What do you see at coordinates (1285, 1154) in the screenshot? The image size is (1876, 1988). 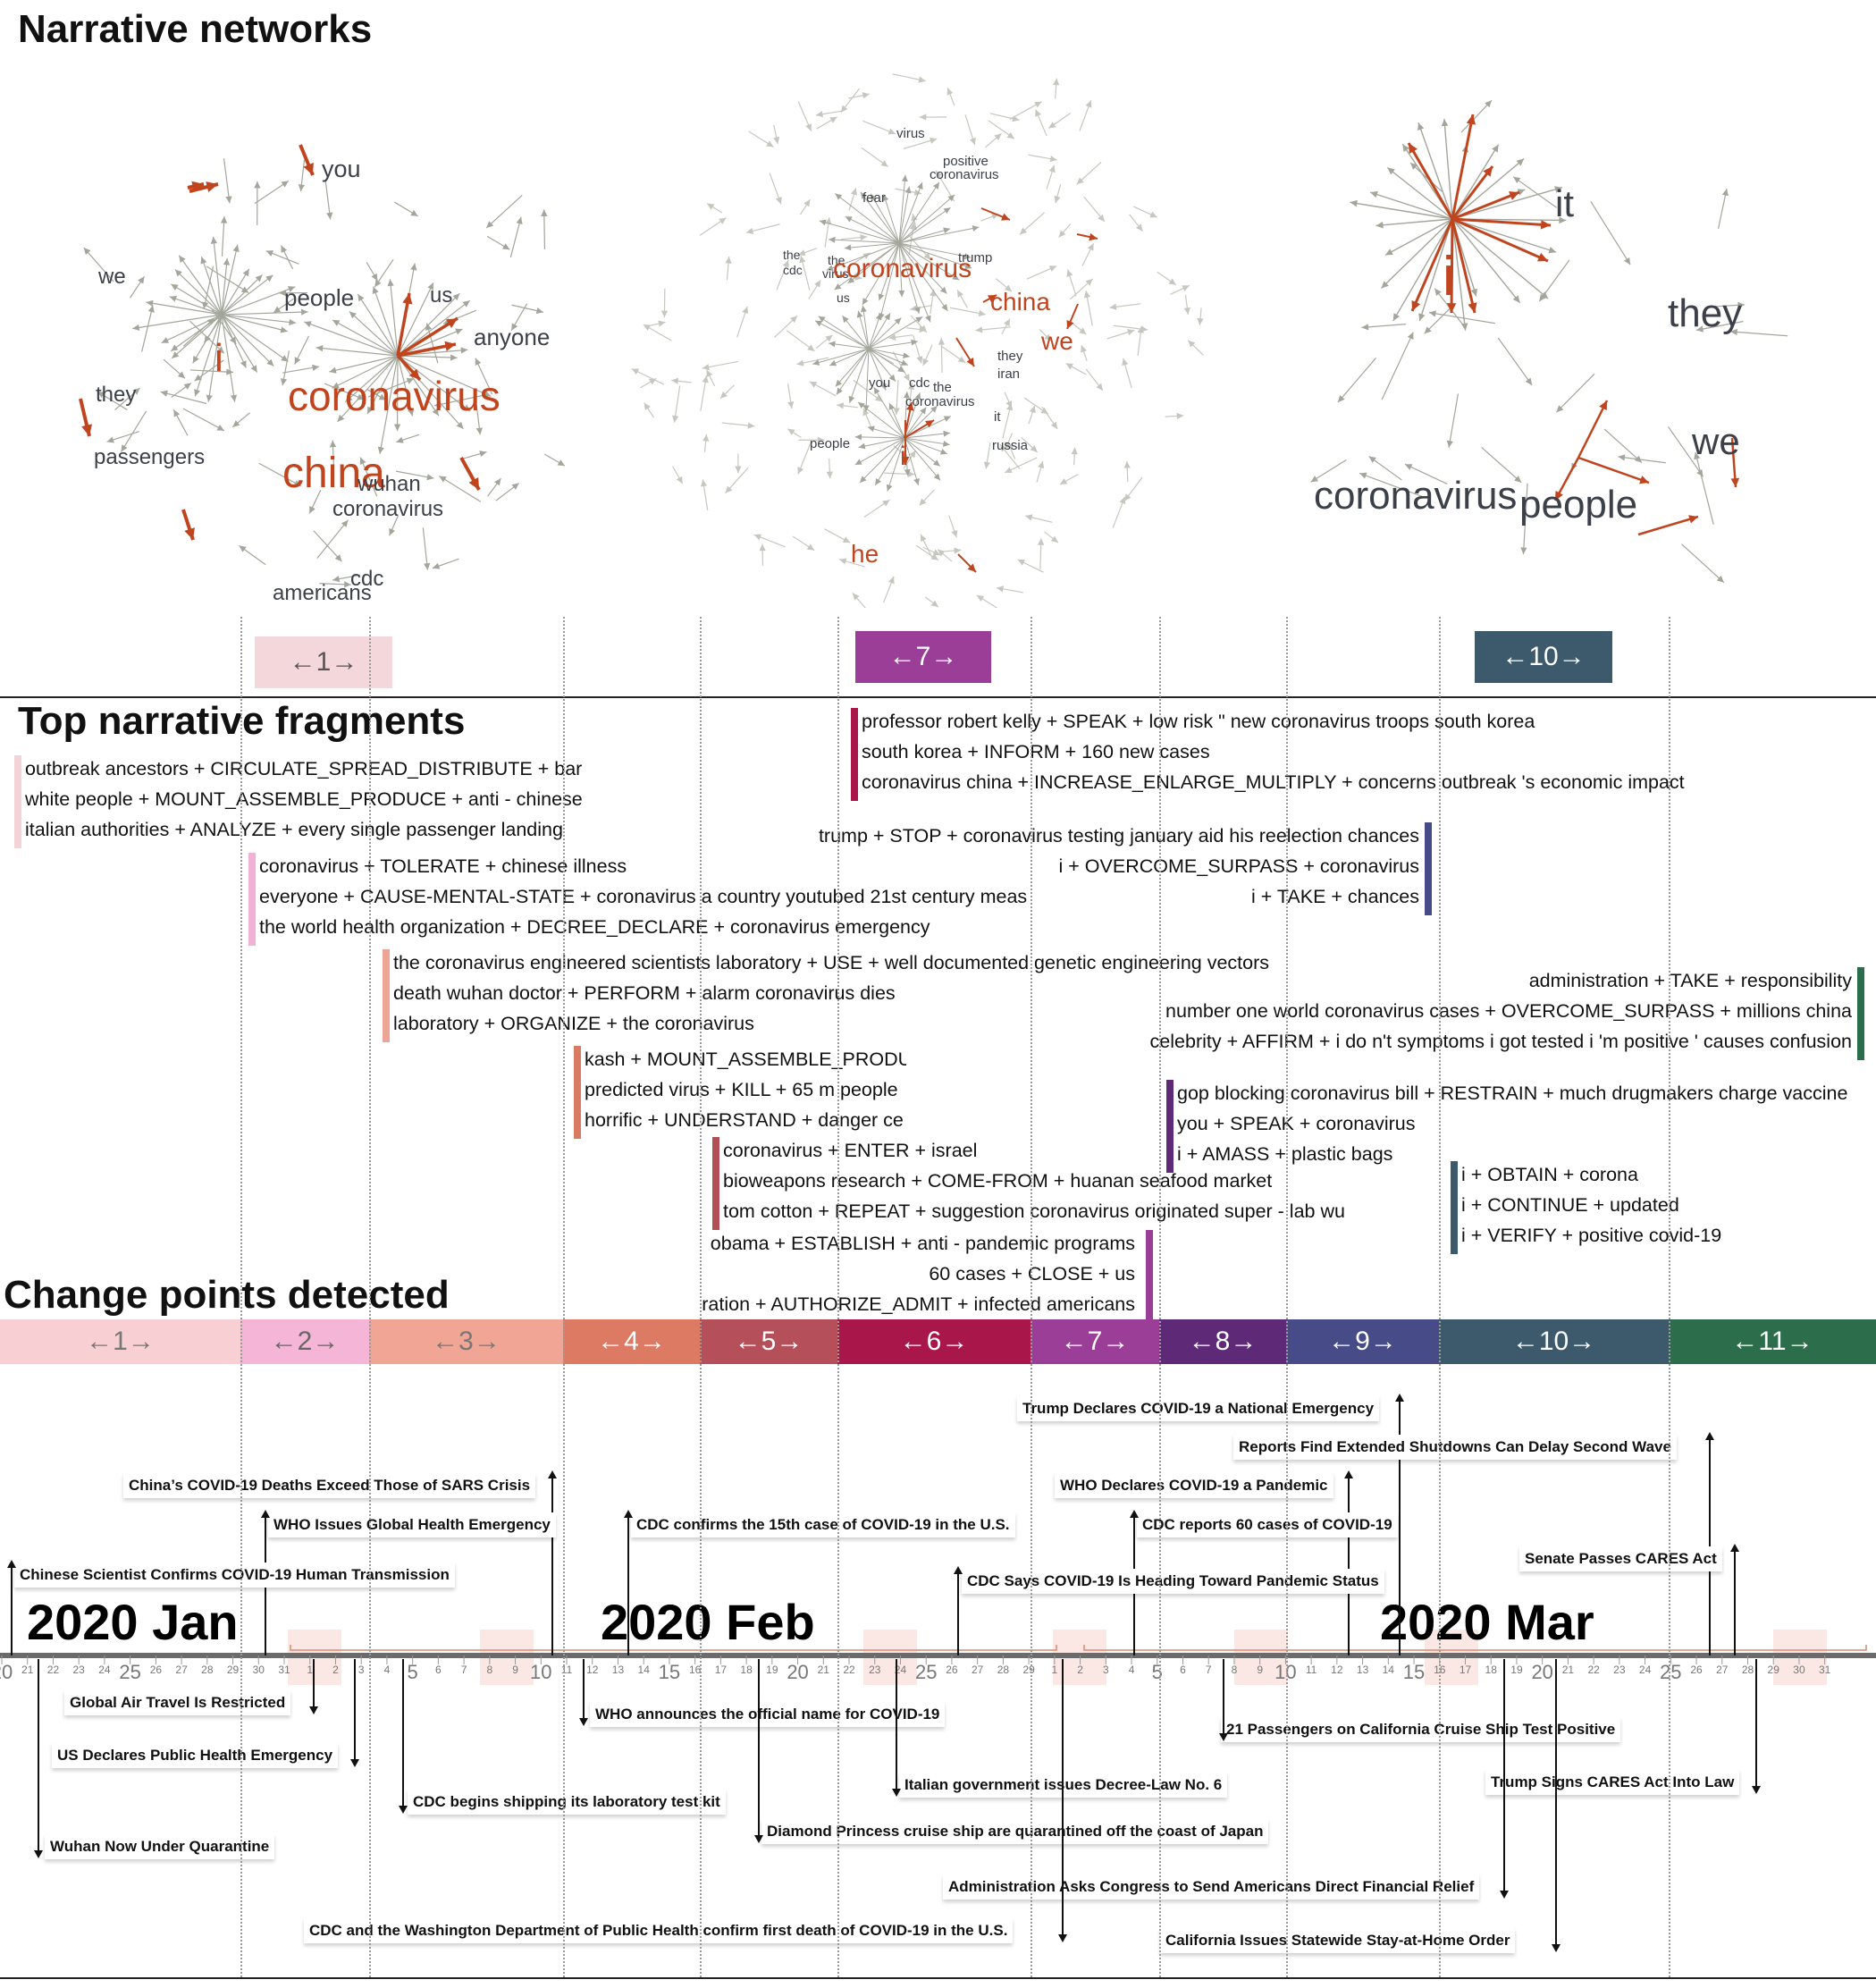 I see `narrative-fragment: i + AMASS + plastic bags` at bounding box center [1285, 1154].